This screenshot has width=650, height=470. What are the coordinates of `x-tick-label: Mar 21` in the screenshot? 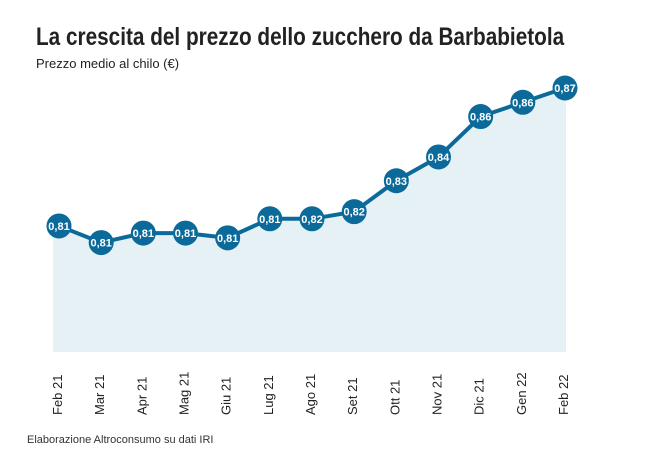 It's located at (99, 395).